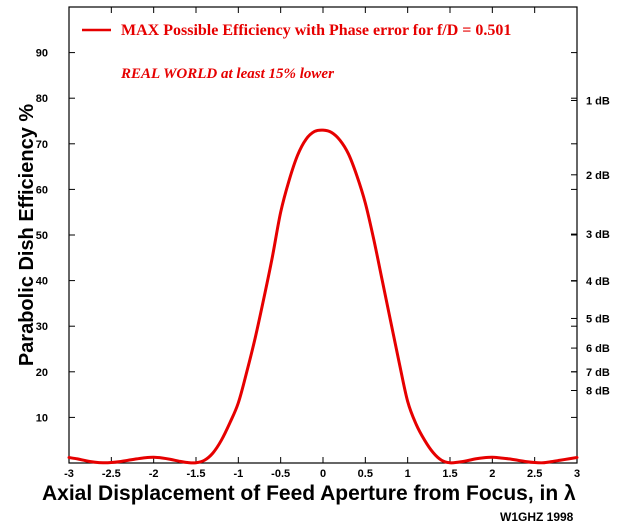 This screenshot has width=634, height=530. Describe the element at coordinates (27, 235) in the screenshot. I see `y-axis-title: Parabolic Dish Efficiency %` at that location.